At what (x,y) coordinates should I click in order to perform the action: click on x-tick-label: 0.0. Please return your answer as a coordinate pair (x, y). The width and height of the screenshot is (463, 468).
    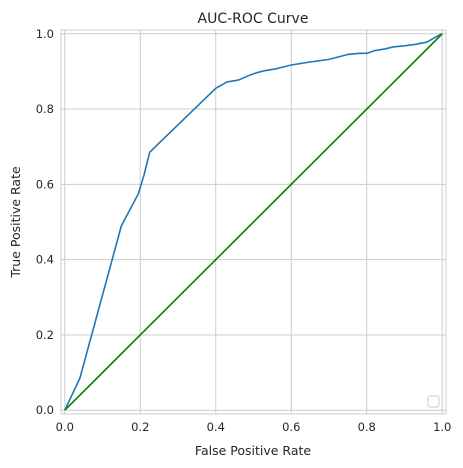
    Looking at the image, I should click on (65, 427).